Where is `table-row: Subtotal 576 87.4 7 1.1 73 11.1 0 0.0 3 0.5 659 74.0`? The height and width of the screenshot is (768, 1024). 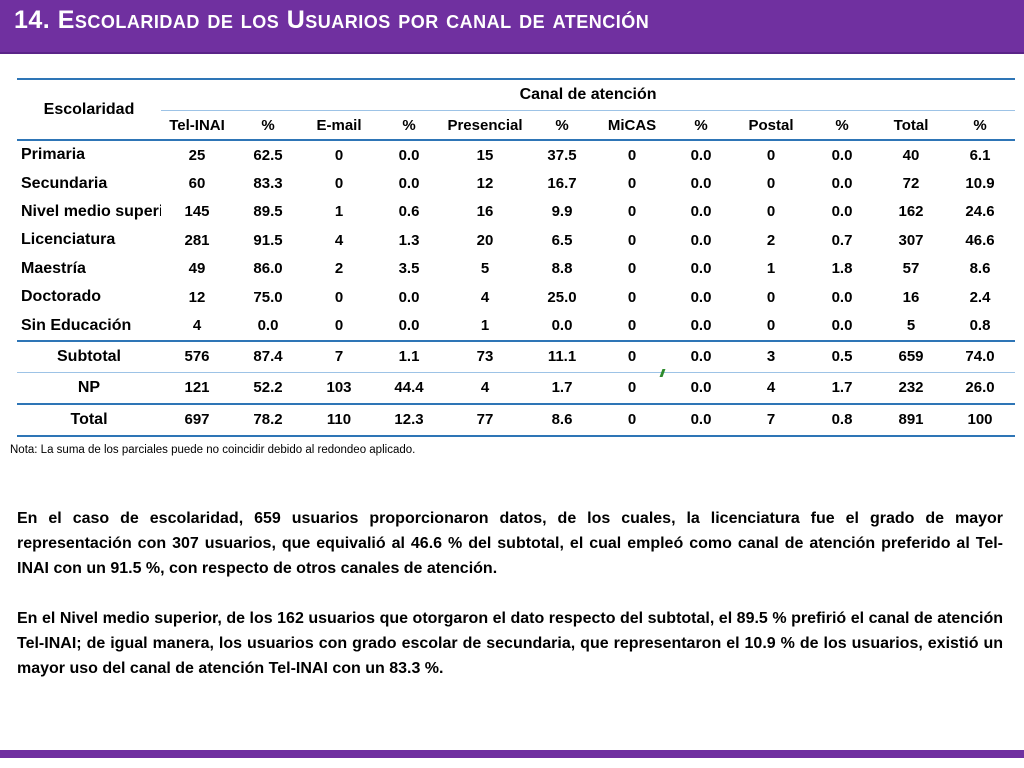 table-row: Subtotal 576 87.4 7 1.1 73 11.1 0 0.0 3 0.5 659 74.0 is located at coordinates (516, 357).